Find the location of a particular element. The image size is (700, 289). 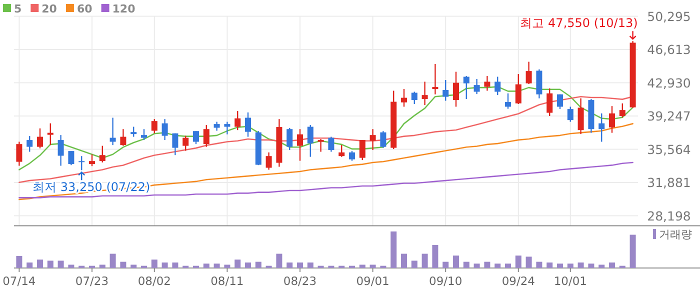

x-tick-label: 09/01 is located at coordinates (373, 281).